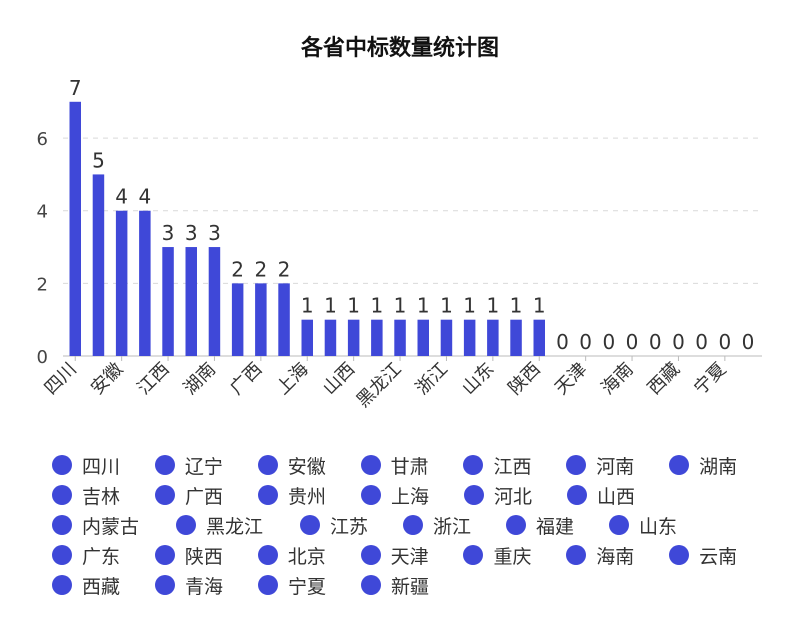 The image size is (800, 640). I want to click on x-tick-label: 宁夏, so click(710, 379).